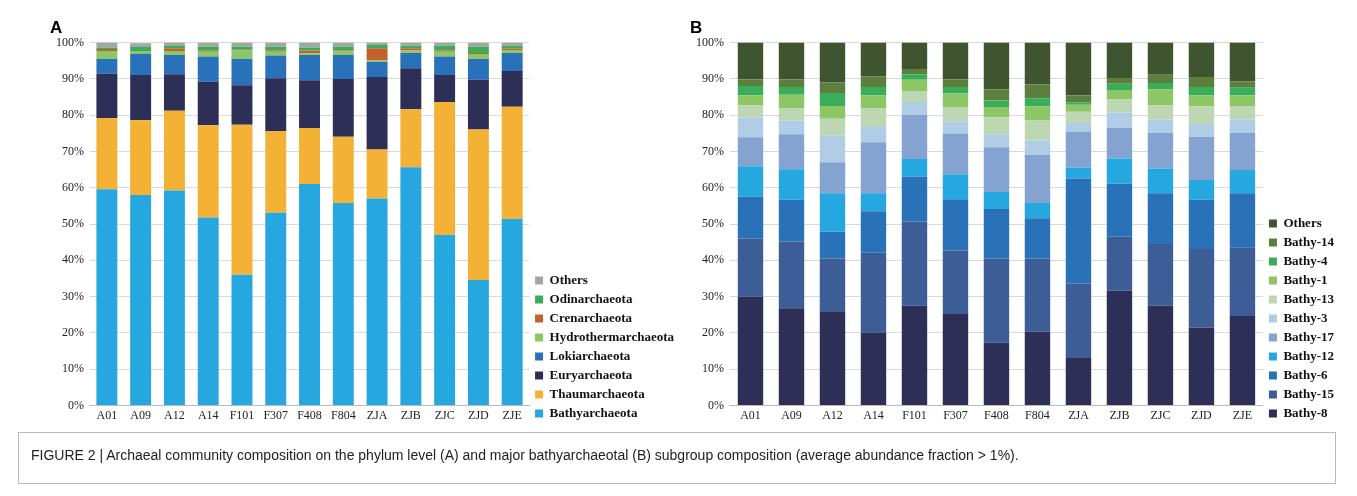 The width and height of the screenshot is (1357, 496). I want to click on legend-label: Bathy-6, so click(1305, 374).